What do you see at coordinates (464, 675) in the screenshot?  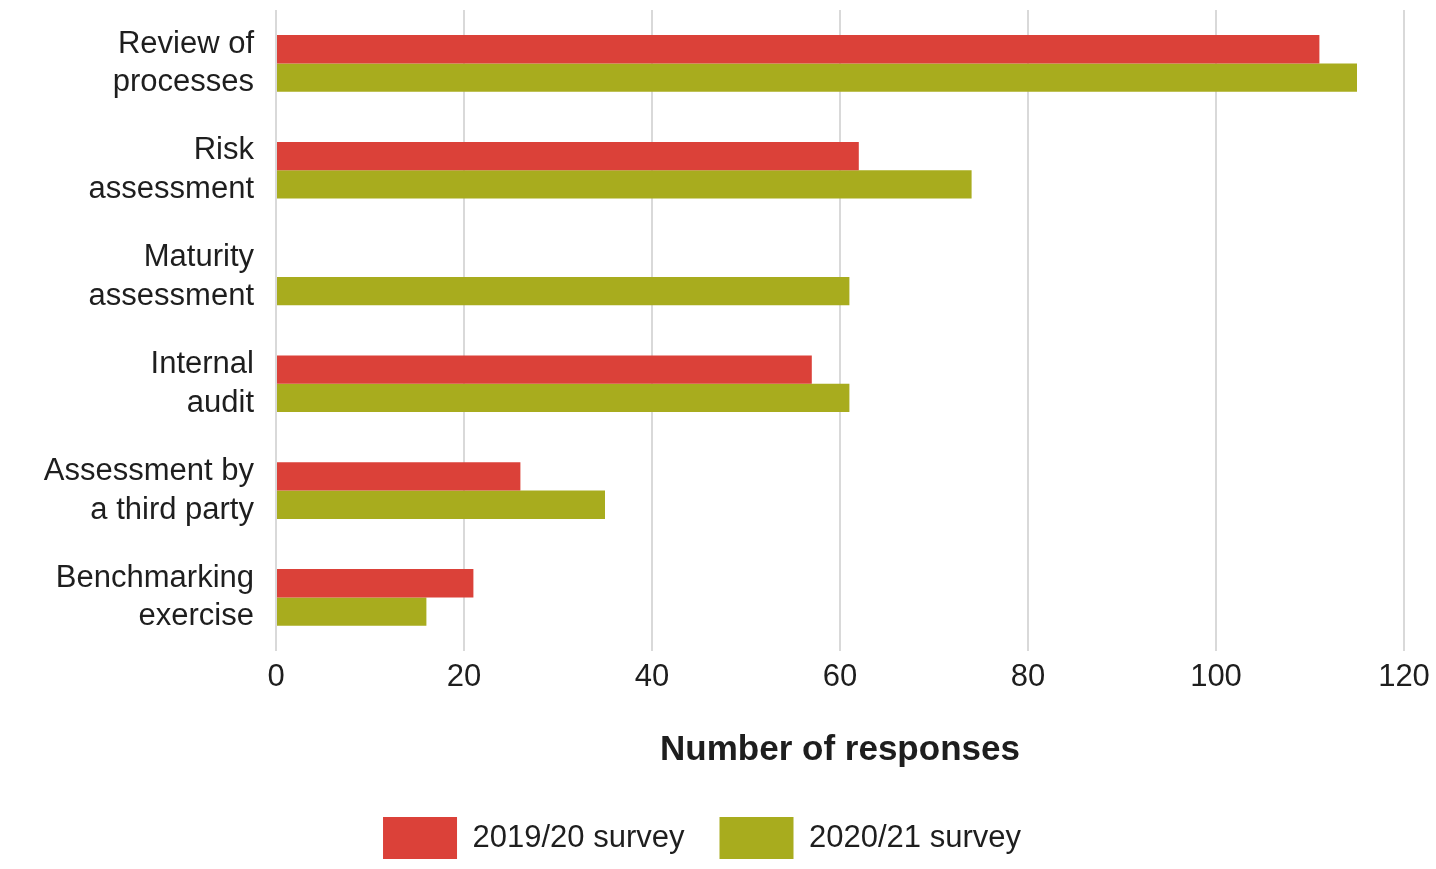 I see `x-tick-label: 20` at bounding box center [464, 675].